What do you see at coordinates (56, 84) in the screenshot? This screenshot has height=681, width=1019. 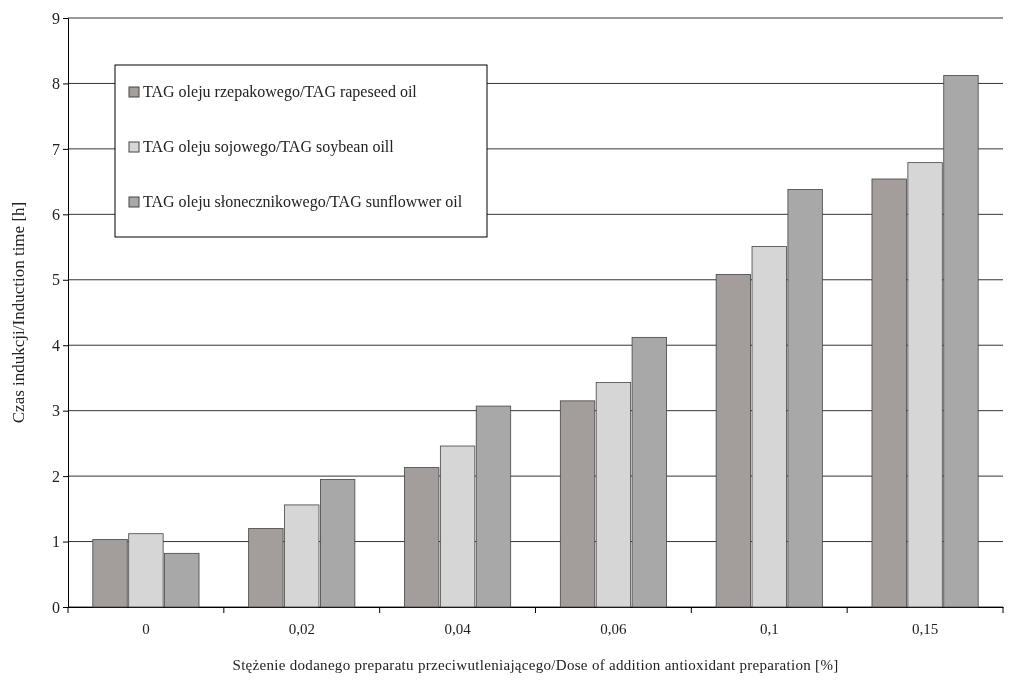 I see `y-tick-label: 8` at bounding box center [56, 84].